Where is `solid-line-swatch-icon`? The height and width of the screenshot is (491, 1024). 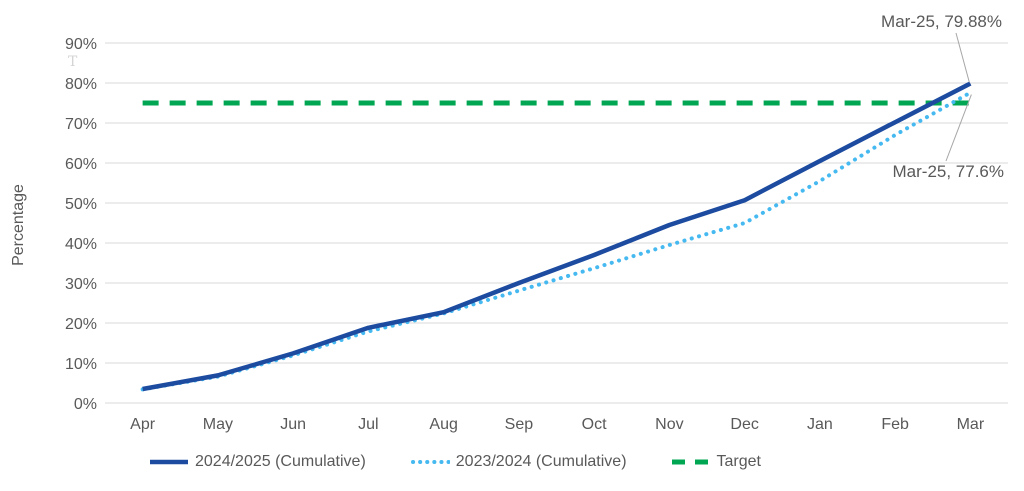 solid-line-swatch-icon is located at coordinates (169, 462).